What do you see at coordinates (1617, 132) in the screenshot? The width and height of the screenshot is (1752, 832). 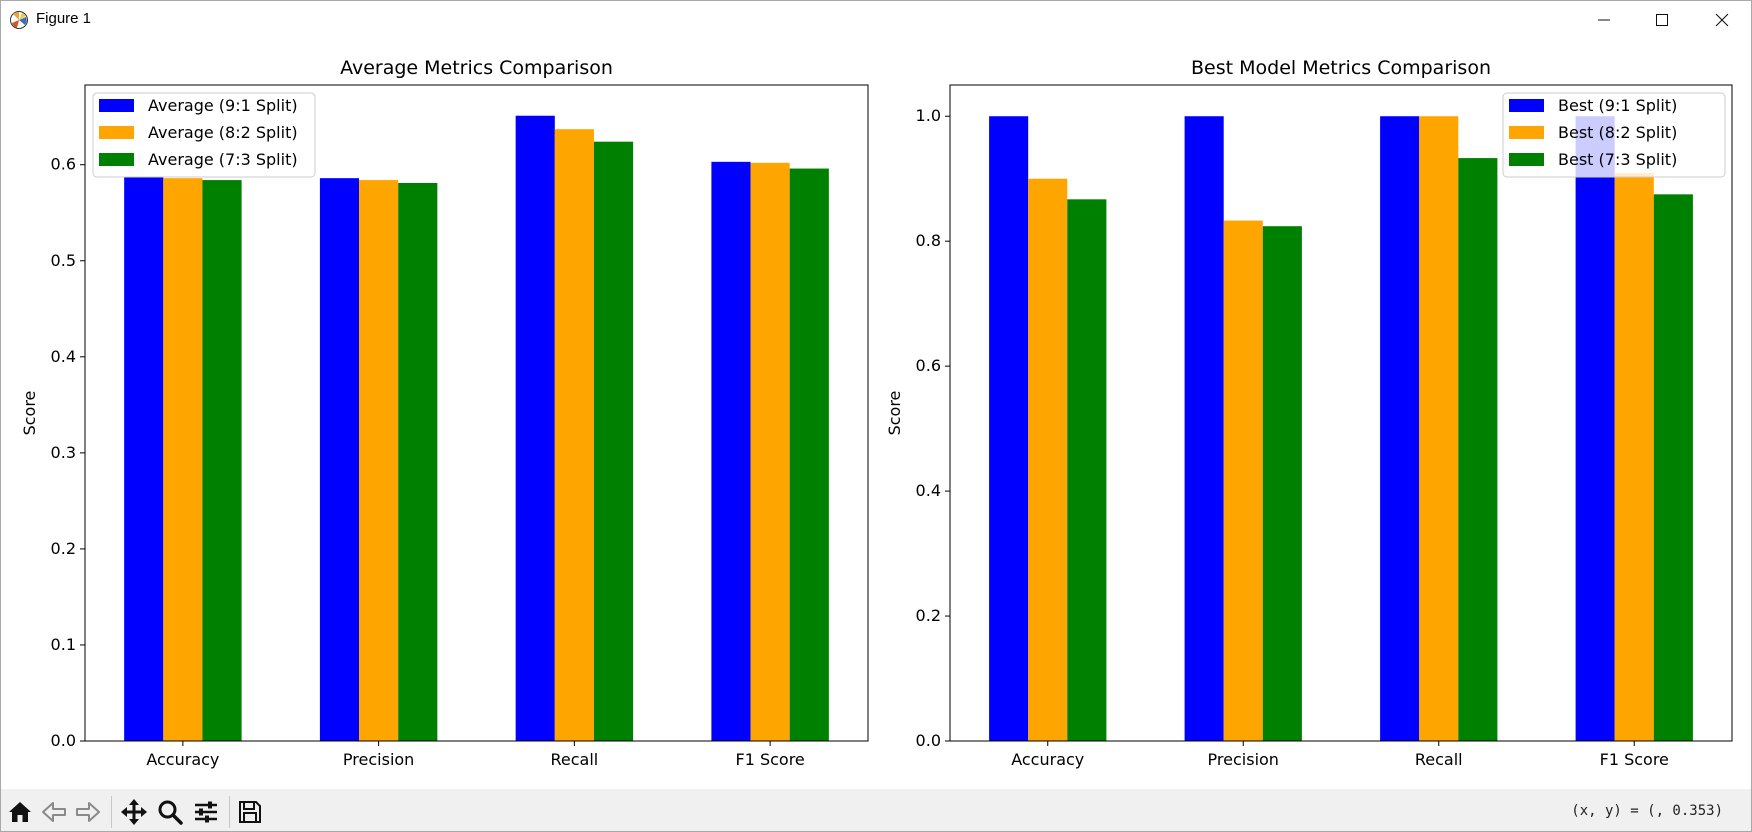 I see `legend-label: Best (8:2 Split)` at bounding box center [1617, 132].